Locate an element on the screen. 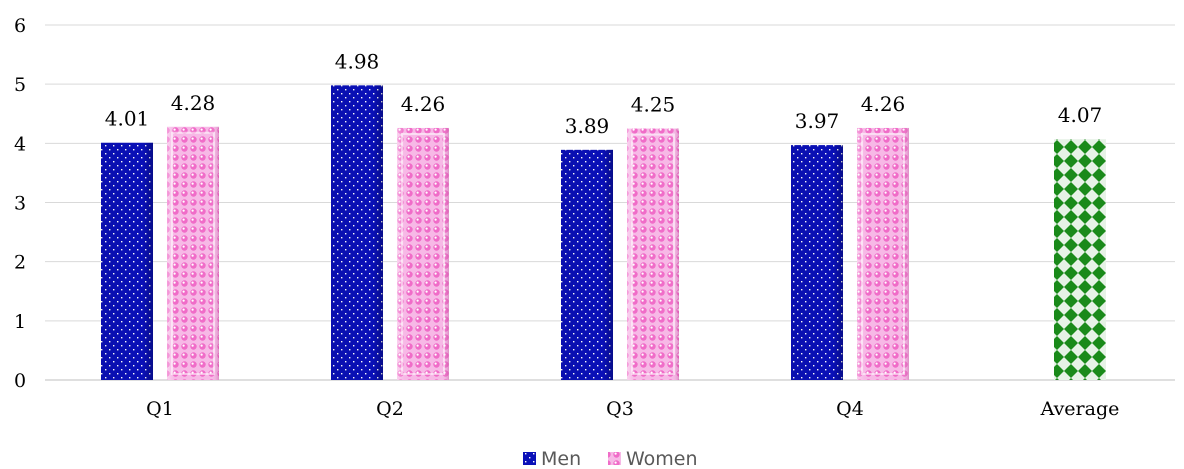  bar-bevel-women-q2 is located at coordinates (423, 253).